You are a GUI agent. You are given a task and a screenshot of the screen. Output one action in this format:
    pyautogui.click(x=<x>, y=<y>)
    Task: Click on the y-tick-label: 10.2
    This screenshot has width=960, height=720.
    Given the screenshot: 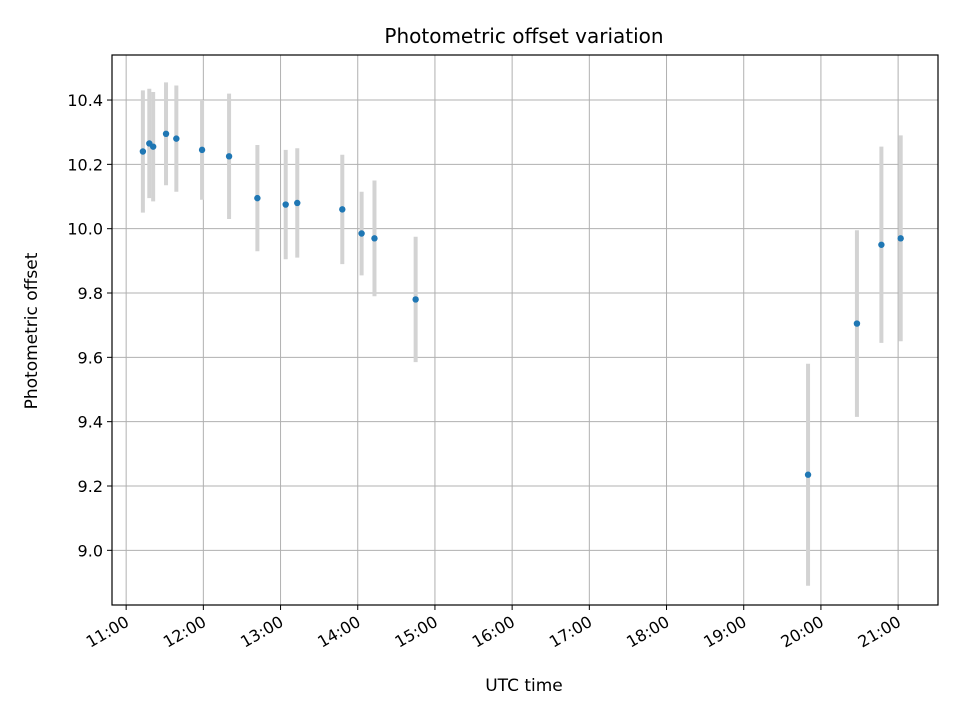 What is the action you would take?
    pyautogui.click(x=85, y=164)
    